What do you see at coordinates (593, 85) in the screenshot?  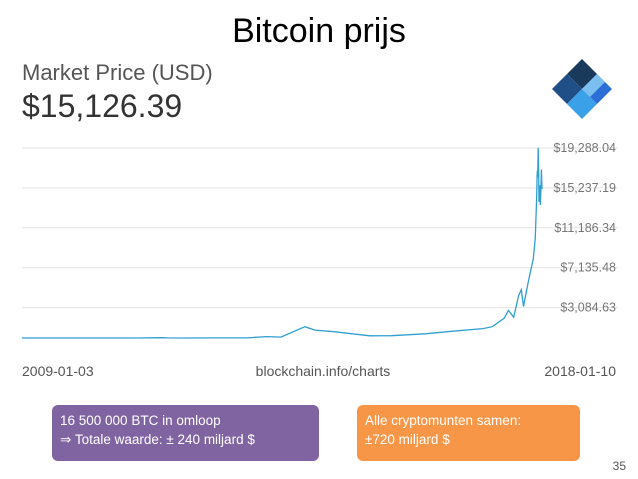 I see `logo-highlight` at bounding box center [593, 85].